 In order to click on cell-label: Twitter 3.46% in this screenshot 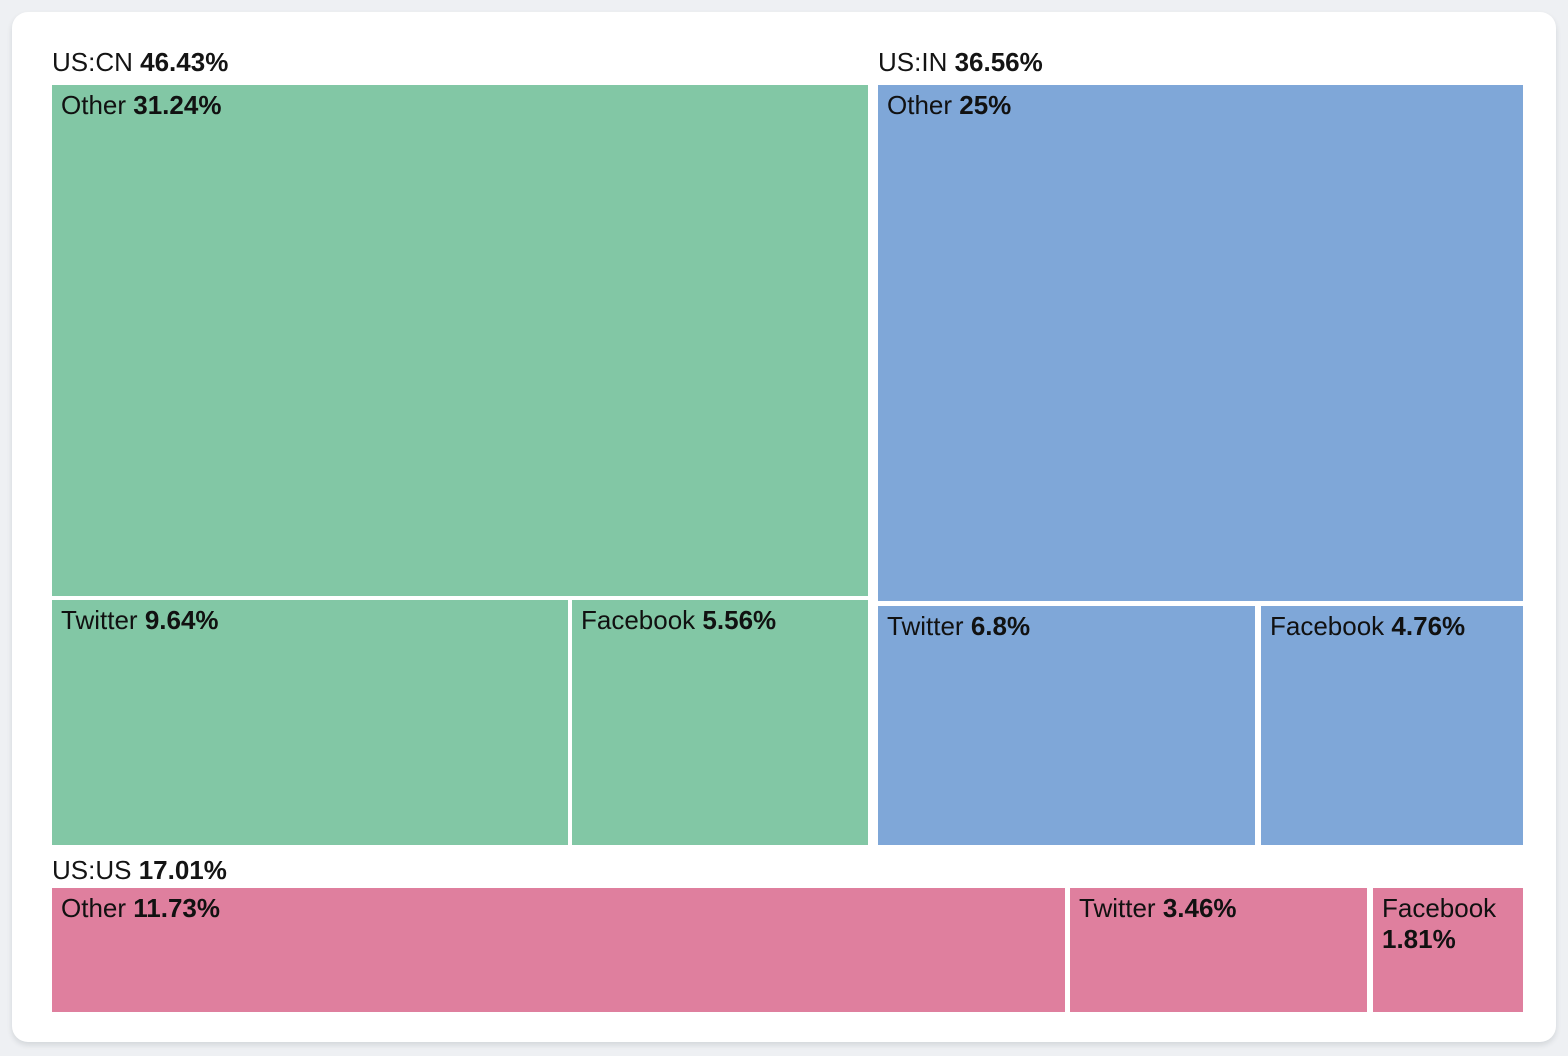, I will do `click(1218, 908)`.